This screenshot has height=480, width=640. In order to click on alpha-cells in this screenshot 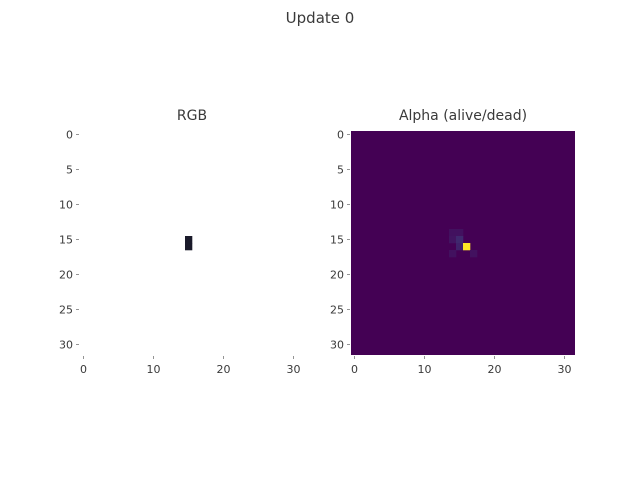, I will do `click(463, 243)`.